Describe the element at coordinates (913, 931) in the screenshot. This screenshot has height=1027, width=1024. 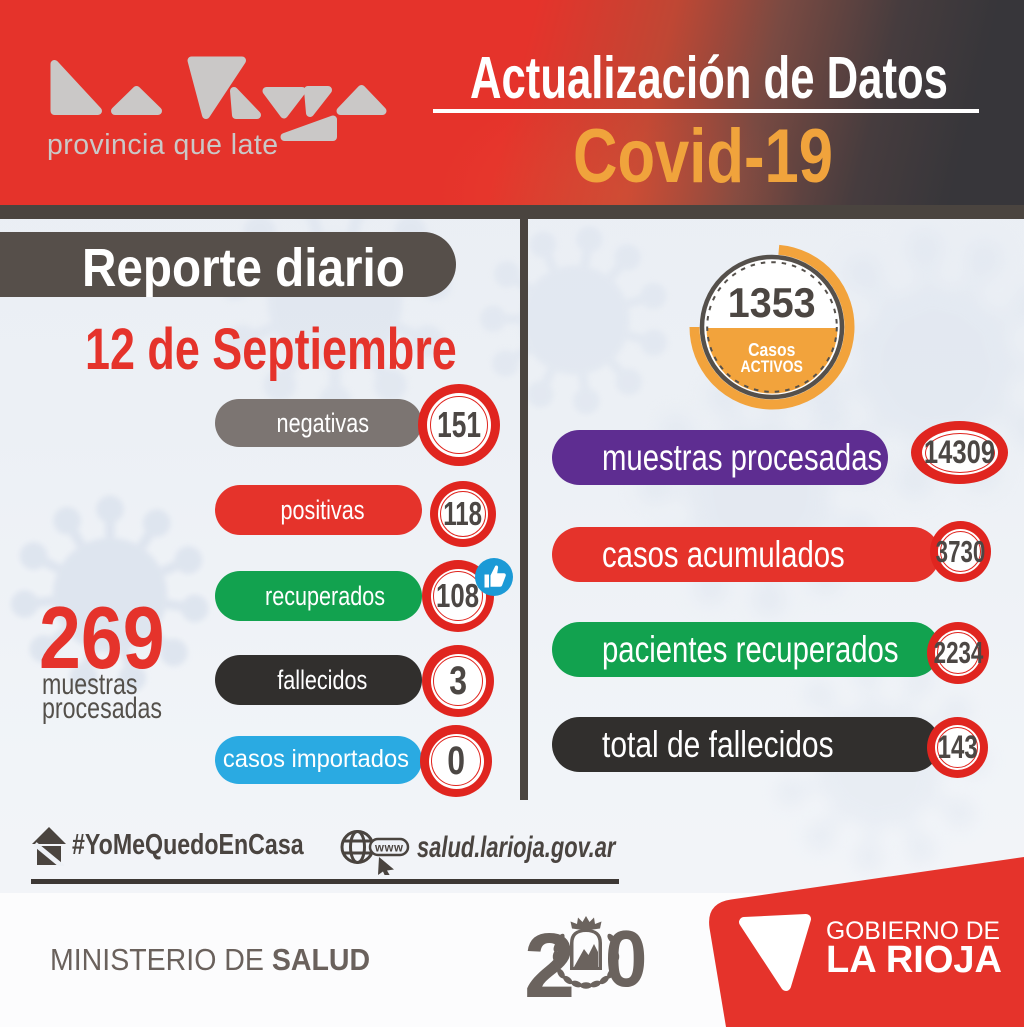
I see `svg-text: GOBIERNO DE` at that location.